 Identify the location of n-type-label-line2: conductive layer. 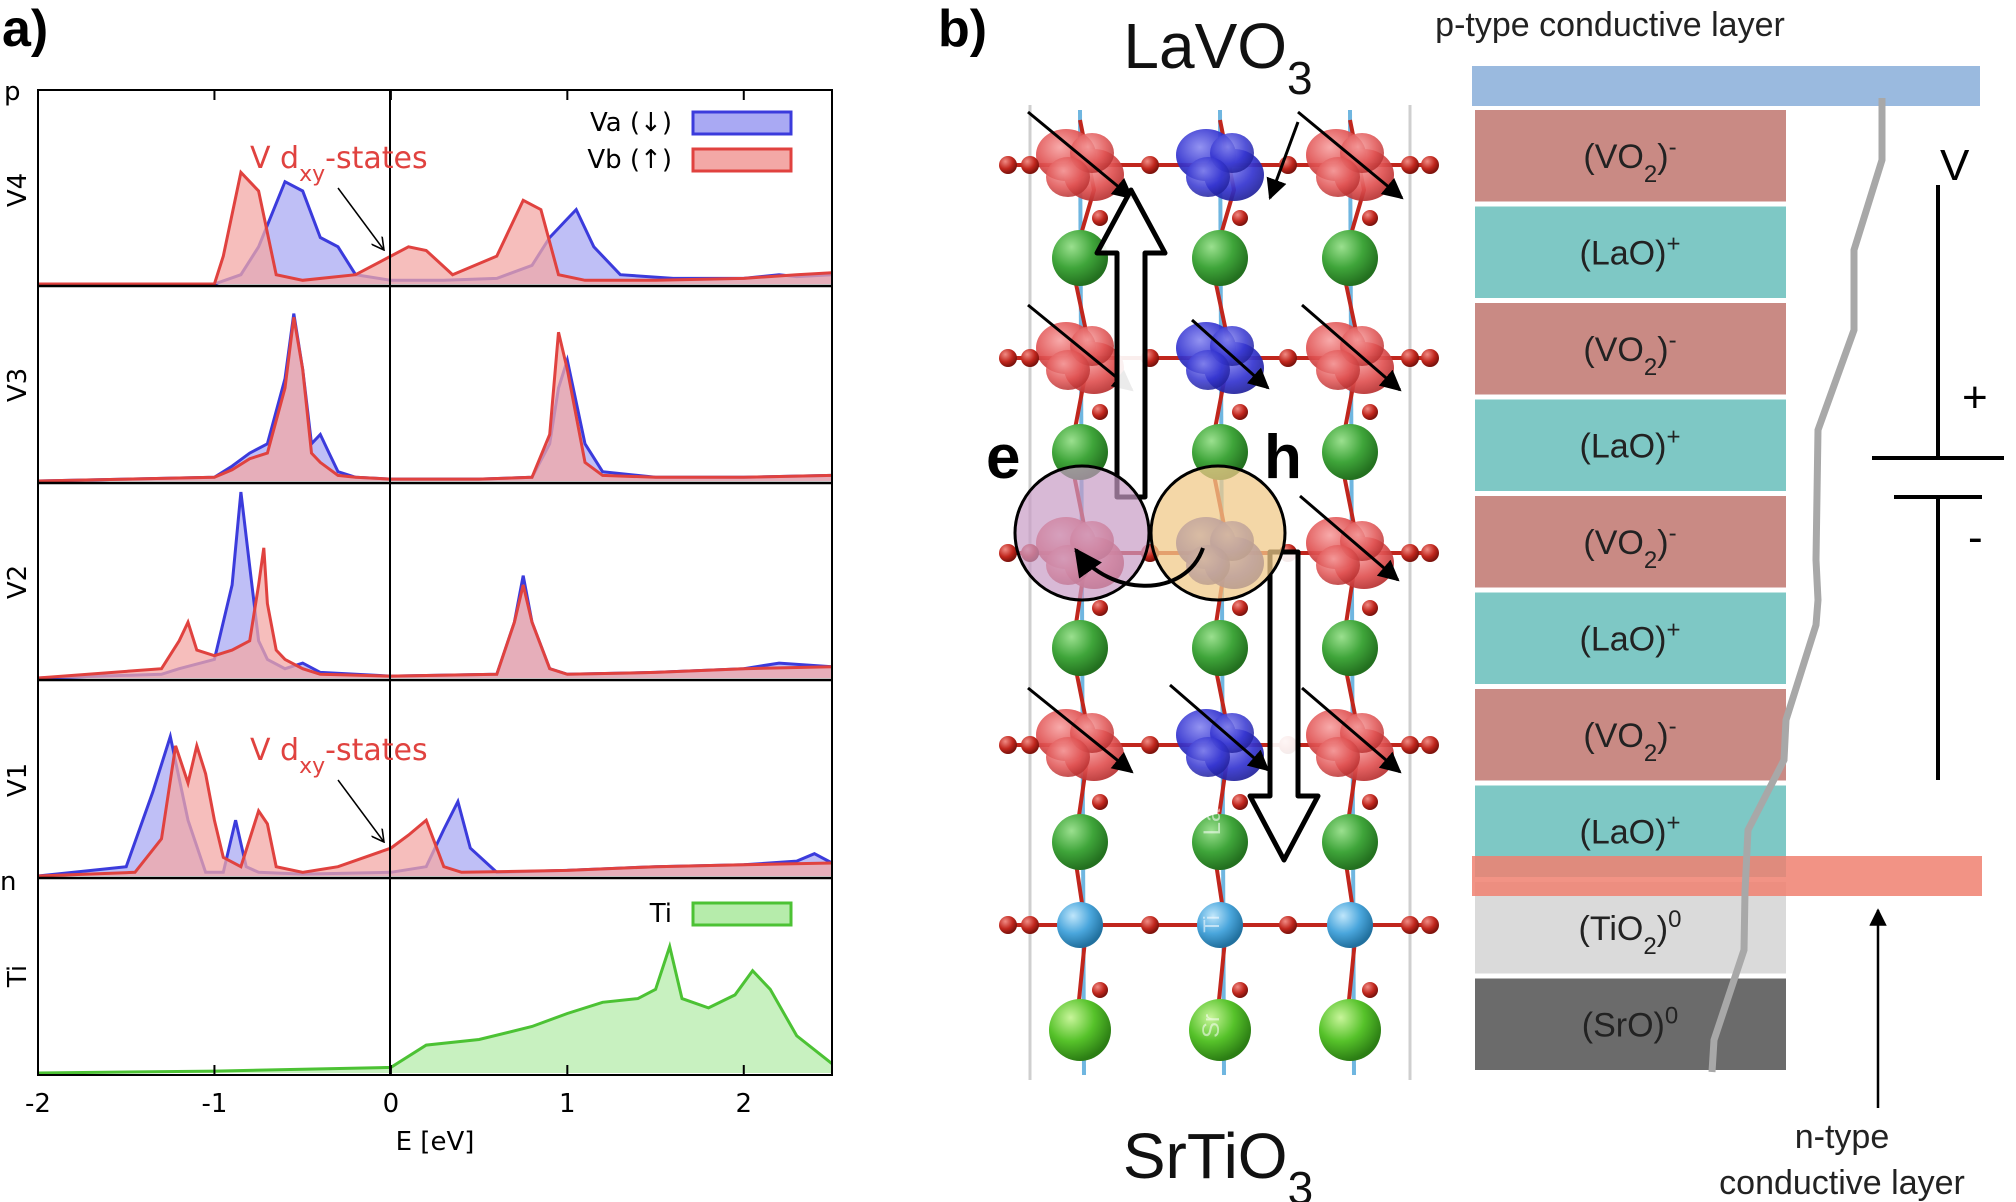
(1842, 1183).